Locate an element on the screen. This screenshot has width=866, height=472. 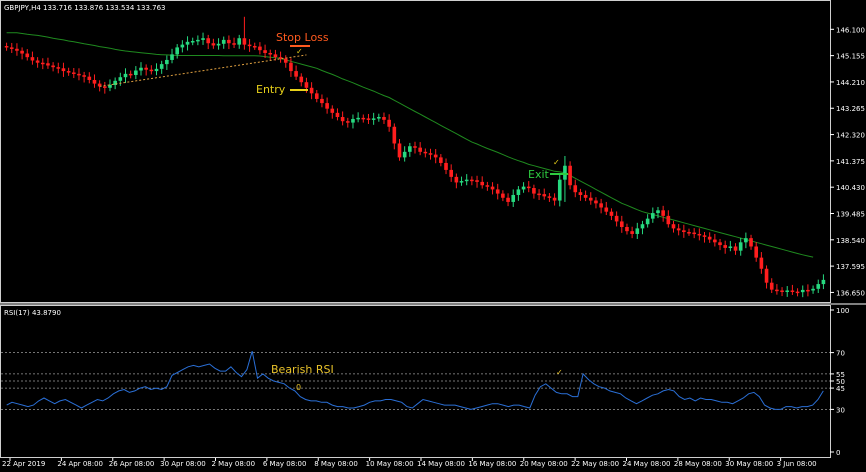
support-trendline is located at coordinates (203, 70).